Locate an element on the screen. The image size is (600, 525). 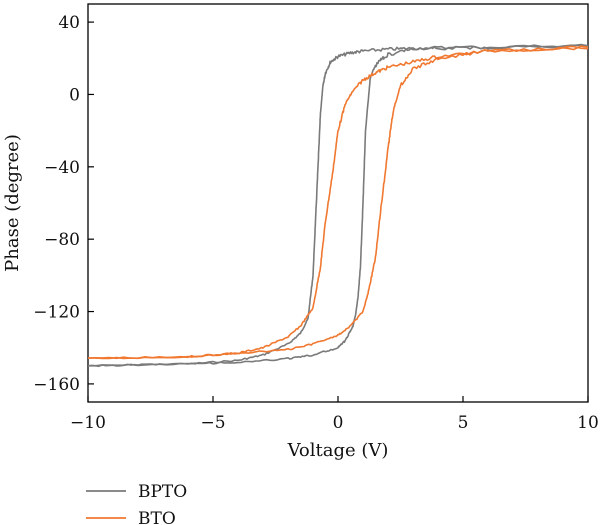
legend-label-bto: BTO is located at coordinates (157, 517).